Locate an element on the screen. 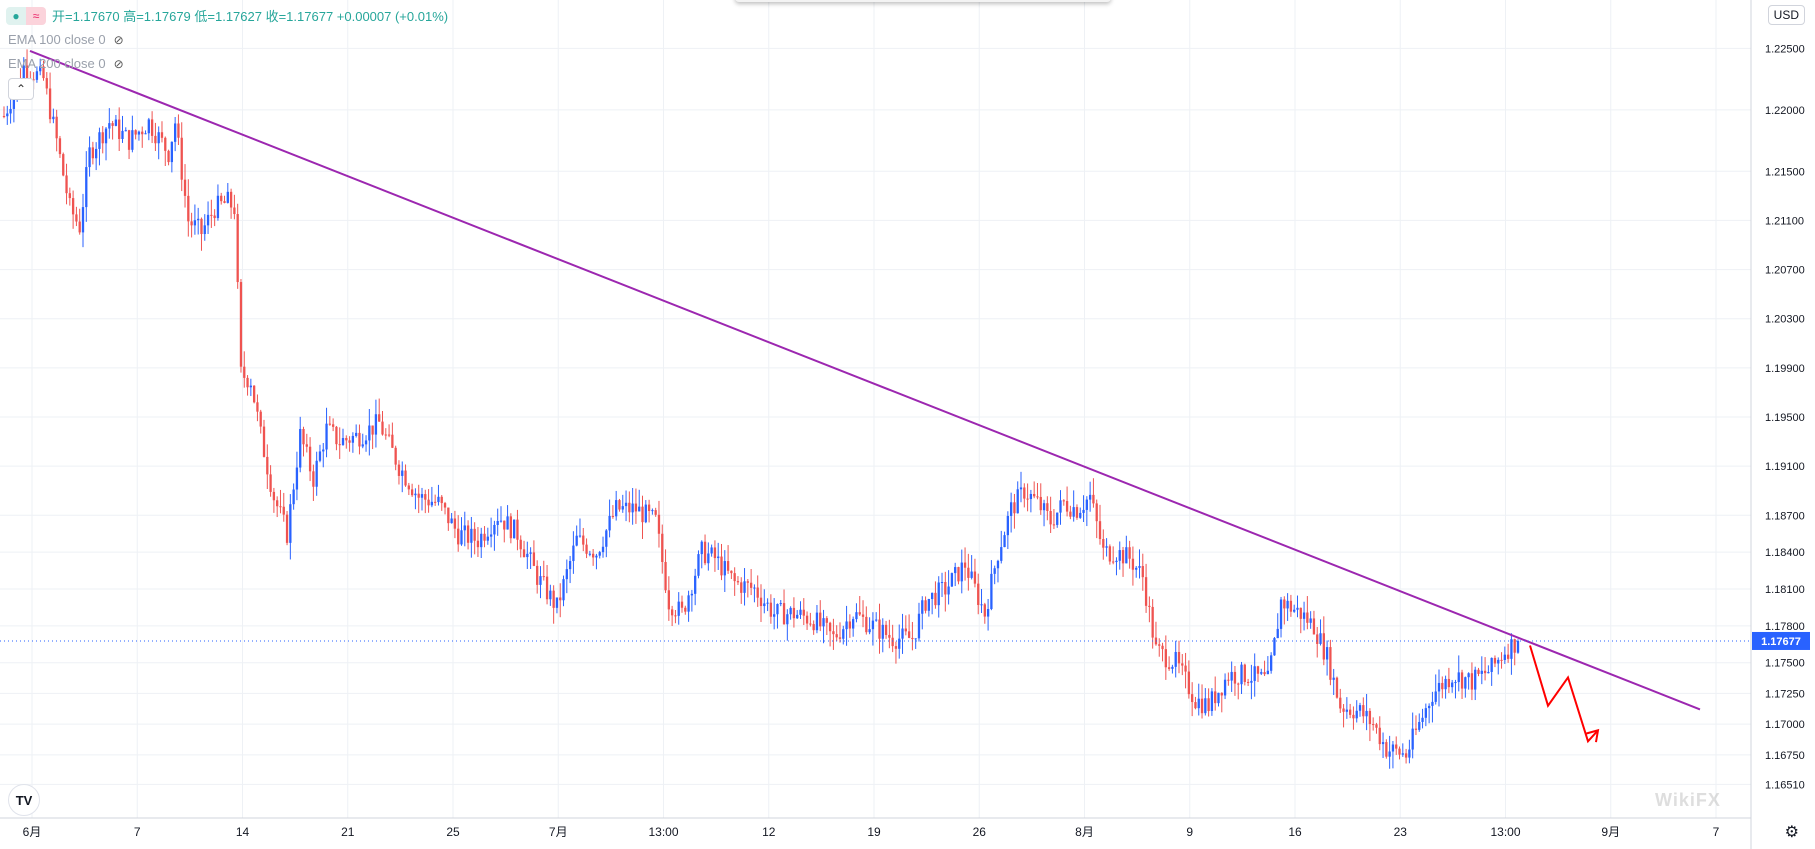  gear-icon: ⚙ is located at coordinates (1791, 832).